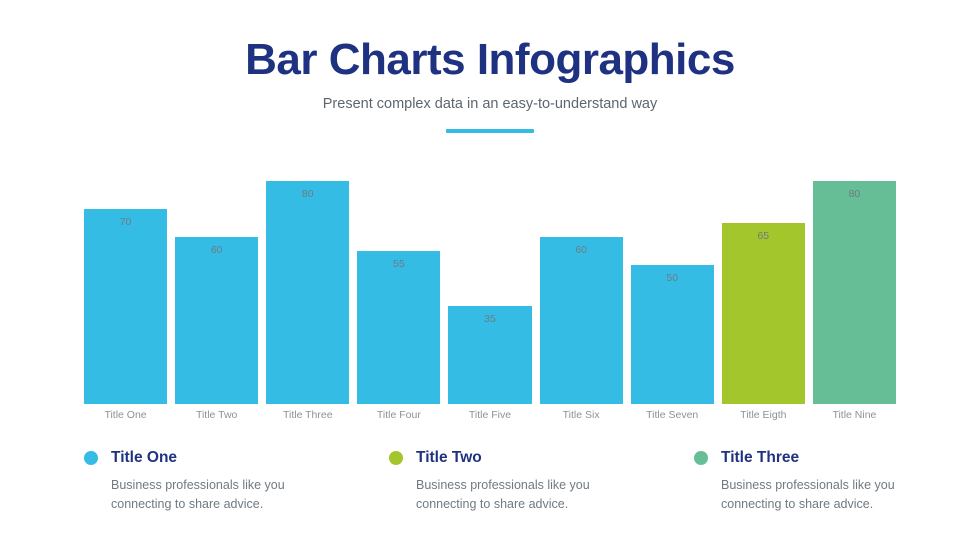 The width and height of the screenshot is (980, 551). What do you see at coordinates (125, 221) in the screenshot?
I see `bar-value-label: 70` at bounding box center [125, 221].